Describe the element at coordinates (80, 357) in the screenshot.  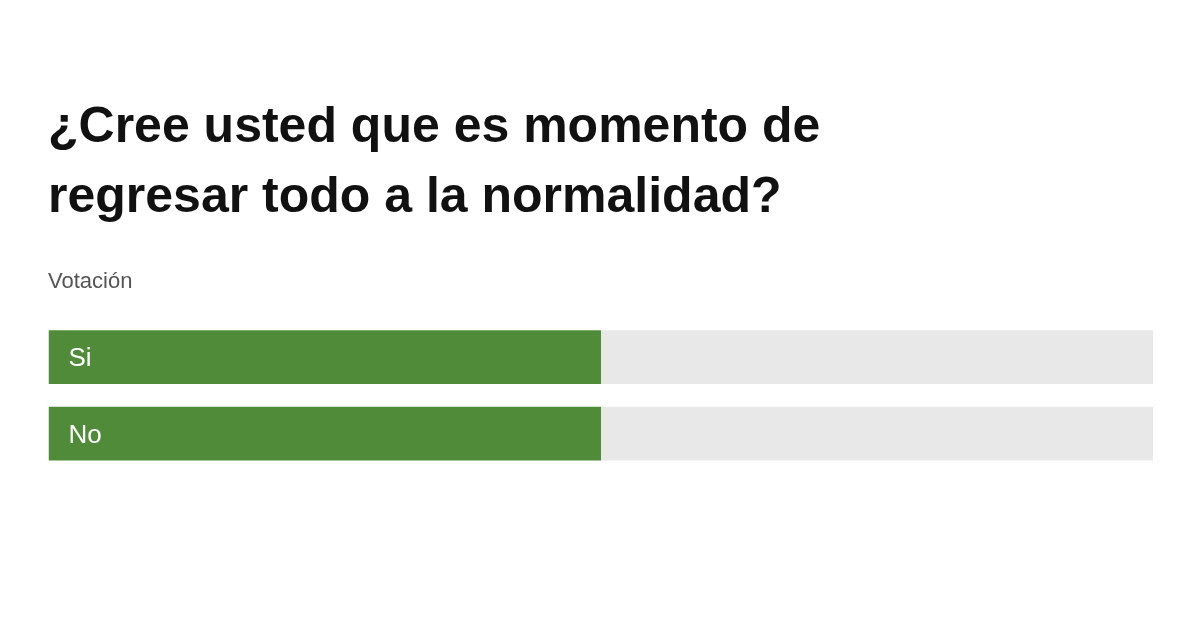
I see `y-tick-label: Si` at that location.